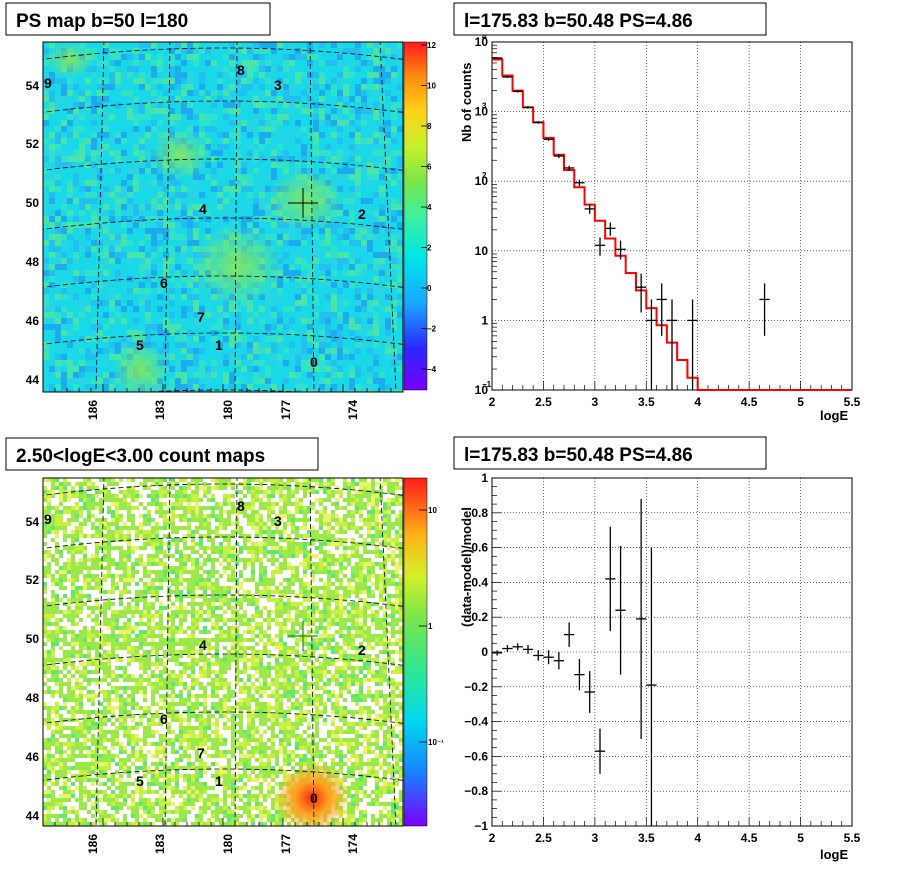  What do you see at coordinates (429, 167) in the screenshot?
I see `colorbar-tick-label: 6` at bounding box center [429, 167].